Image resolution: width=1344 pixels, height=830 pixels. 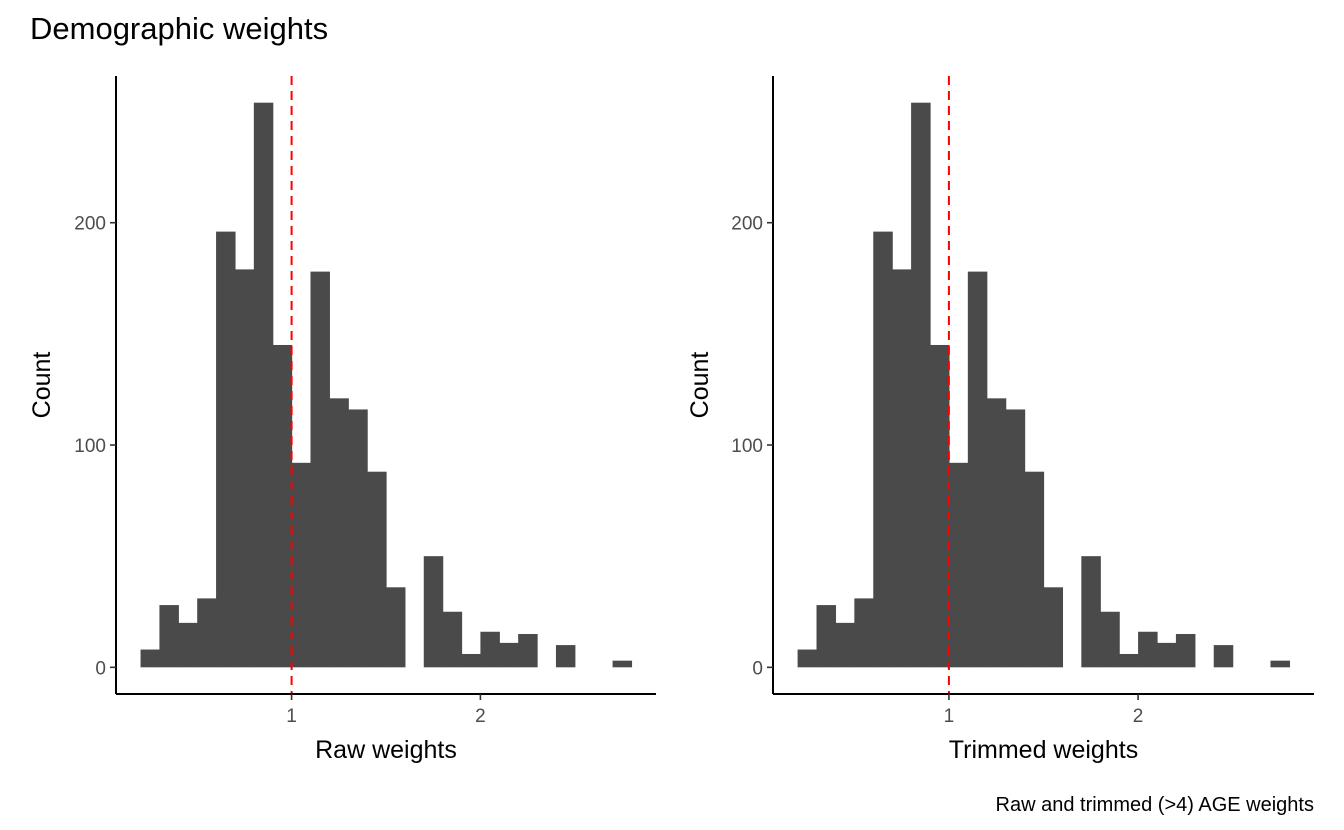 I want to click on figure-title: Demographic weights, so click(x=179, y=28).